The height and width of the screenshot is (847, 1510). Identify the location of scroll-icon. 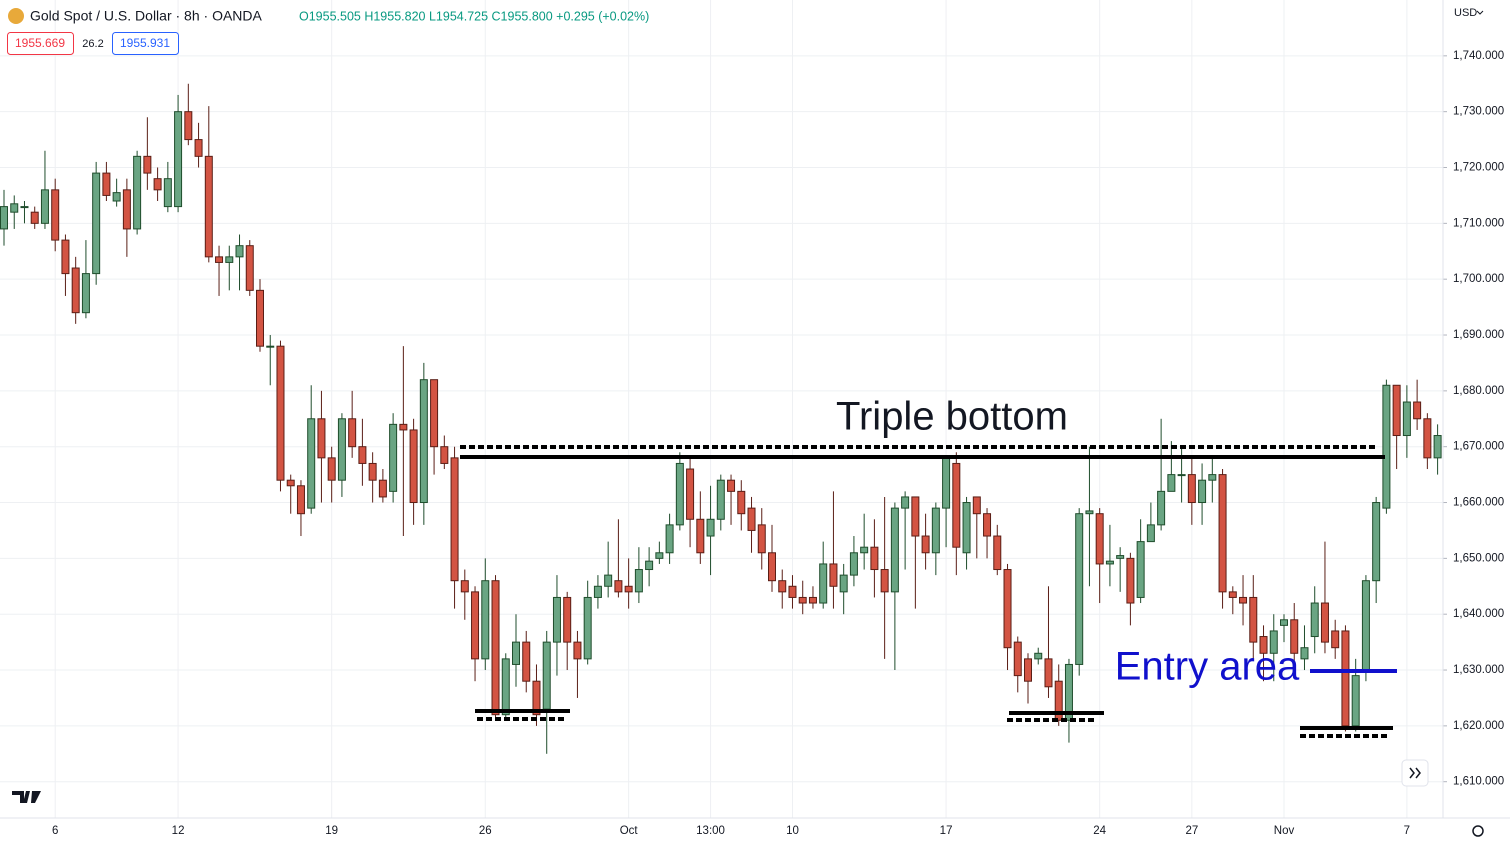
(1415, 773).